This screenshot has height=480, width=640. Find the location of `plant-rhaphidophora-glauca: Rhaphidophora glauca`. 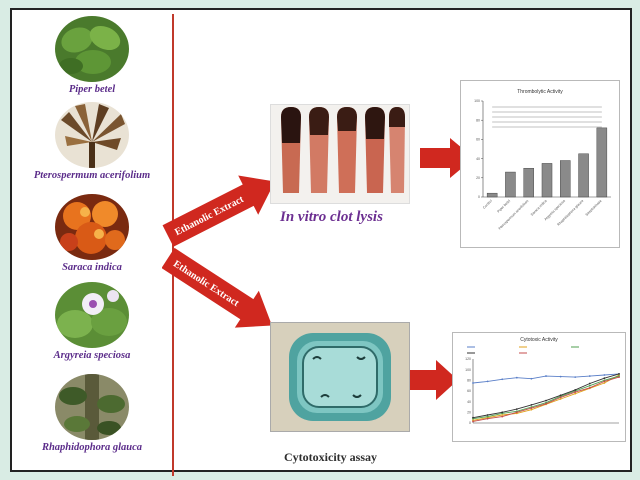

plant-rhaphidophora-glauca: Rhaphidophora glauca is located at coordinates (92, 414).